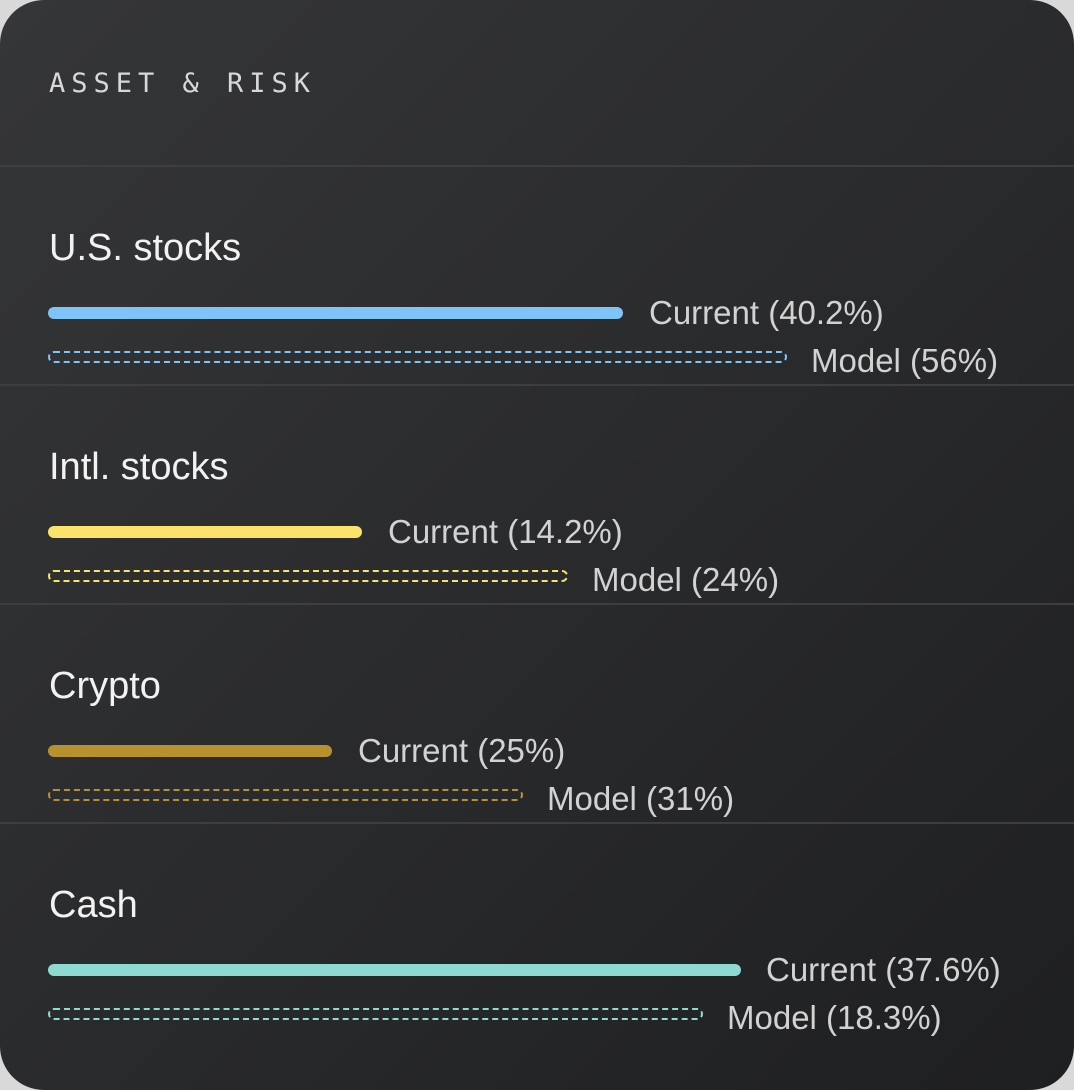 The width and height of the screenshot is (1074, 1090). What do you see at coordinates (145, 248) in the screenshot?
I see `asset-name: U.S. stocks` at bounding box center [145, 248].